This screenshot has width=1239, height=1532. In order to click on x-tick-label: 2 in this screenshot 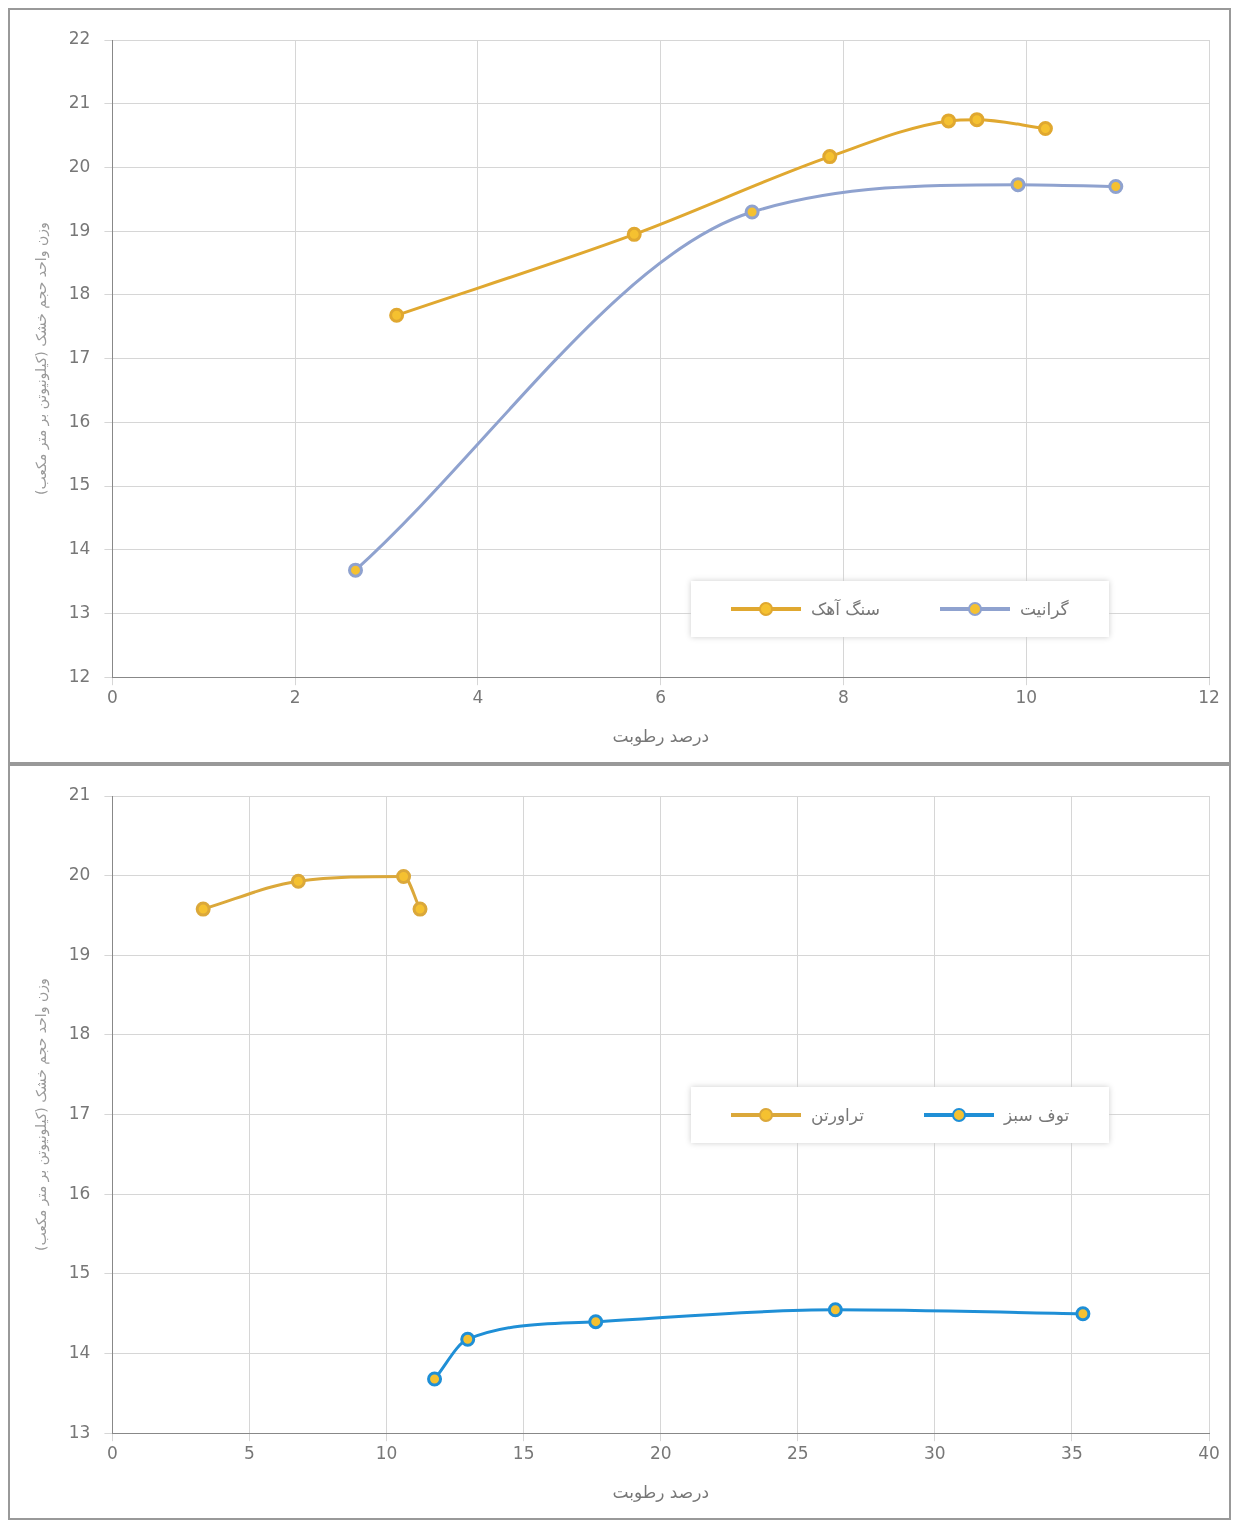, I will do `click(295, 696)`.